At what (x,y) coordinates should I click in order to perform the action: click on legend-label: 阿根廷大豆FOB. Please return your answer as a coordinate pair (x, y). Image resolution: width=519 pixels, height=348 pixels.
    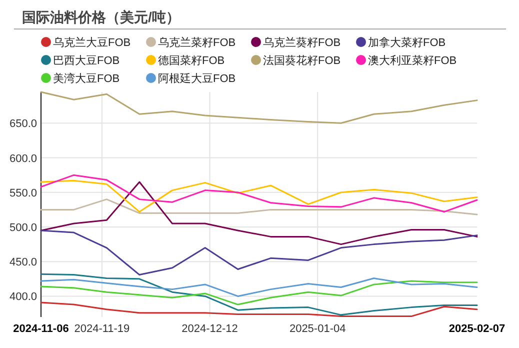
    Looking at the image, I should click on (197, 78).